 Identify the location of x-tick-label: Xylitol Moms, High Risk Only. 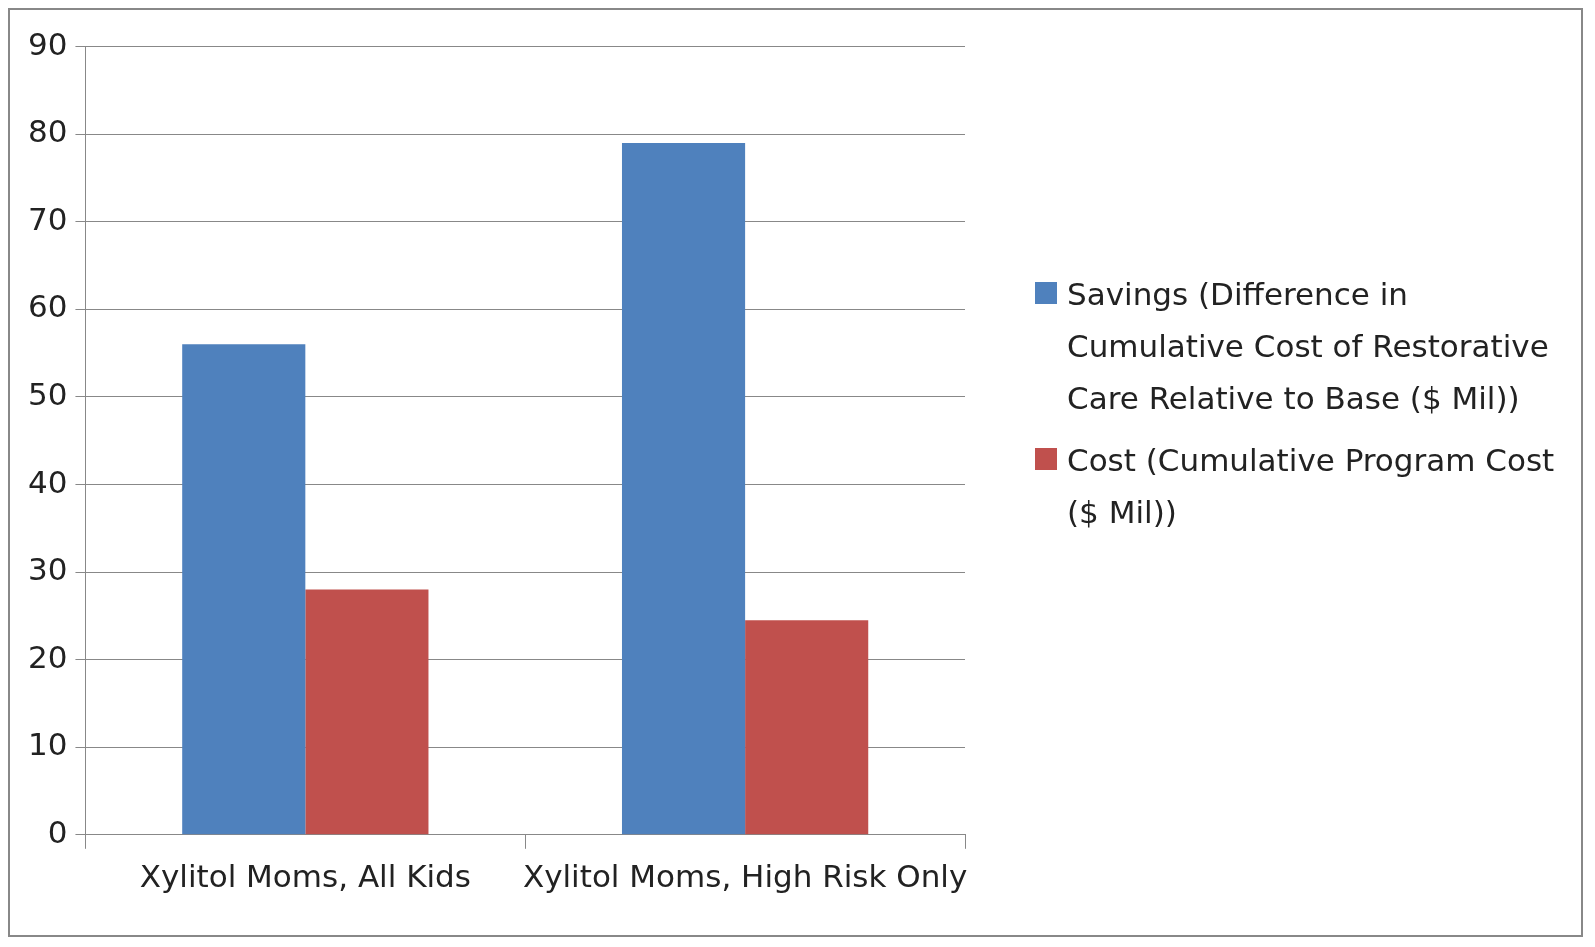
(745, 876).